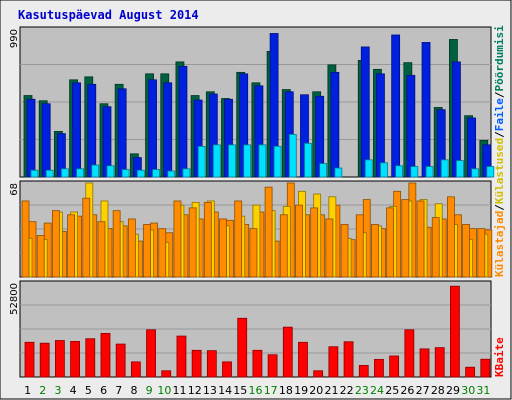 This screenshot has height=400, width=512. What do you see at coordinates (365, 112) in the screenshot?
I see `bar-külastused-day-23` at bounding box center [365, 112].